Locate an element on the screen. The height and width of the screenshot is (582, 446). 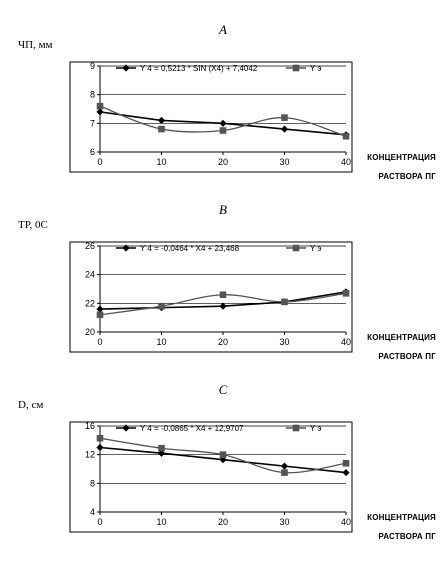
y-tick-label: 12 is located at coordinates (90, 455).